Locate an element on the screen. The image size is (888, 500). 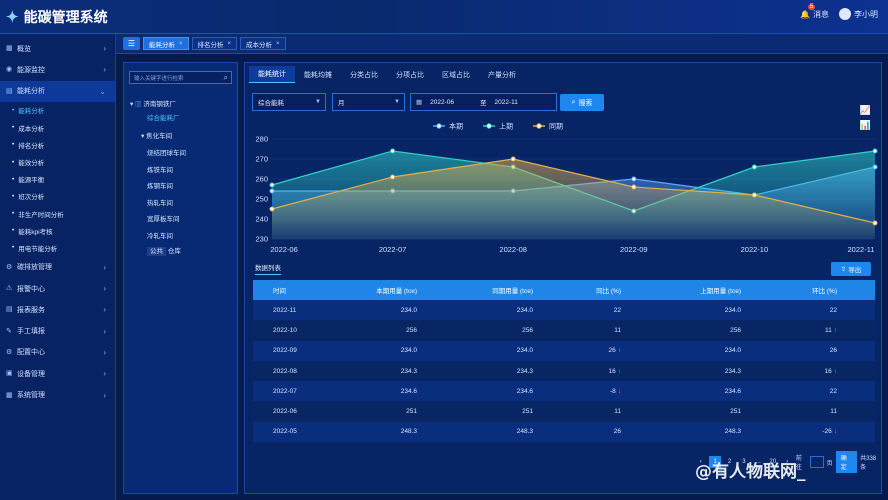
sidebar-item: ▤ 报表服务 › is located at coordinates (57, 309).